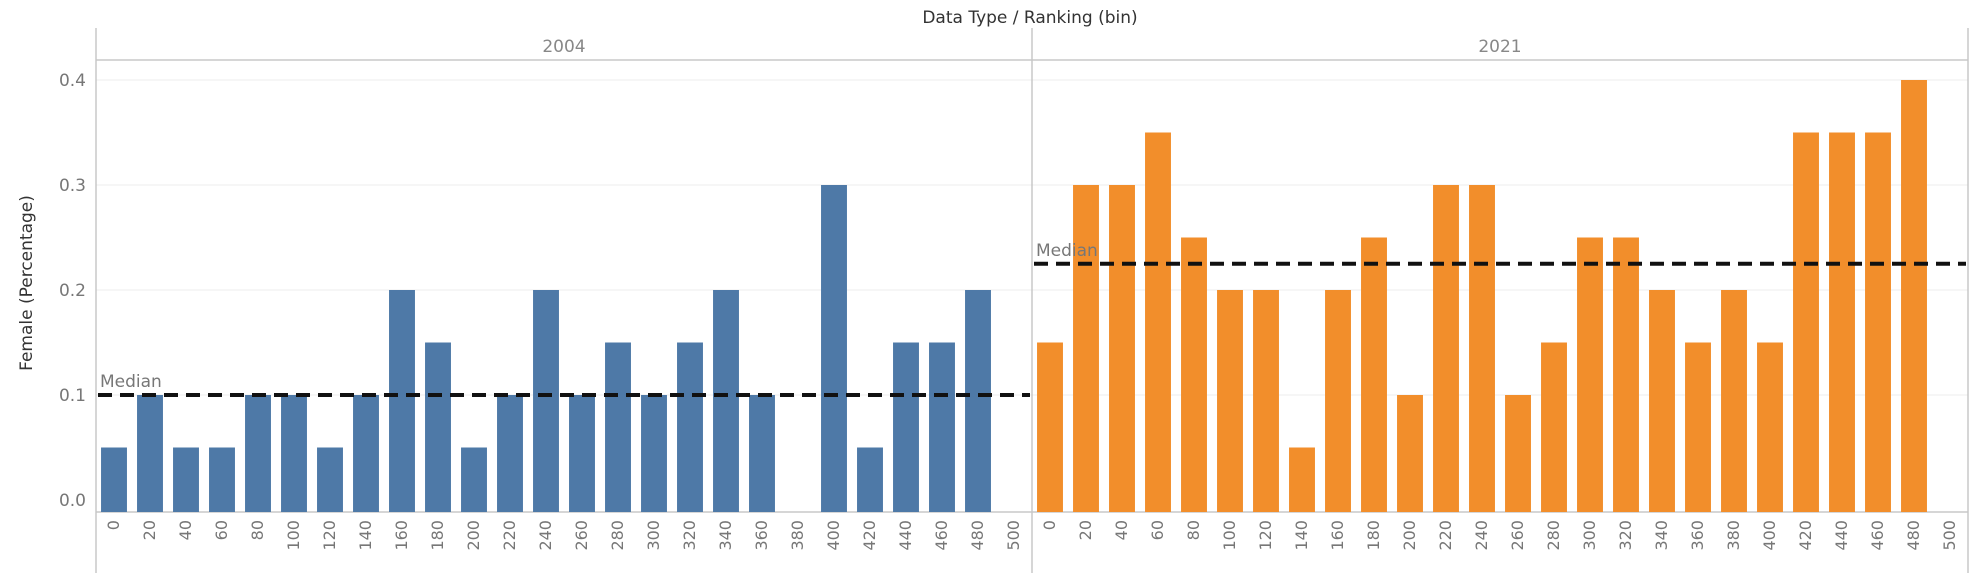  I want to click on x-tick-label: 500, so click(1013, 535).